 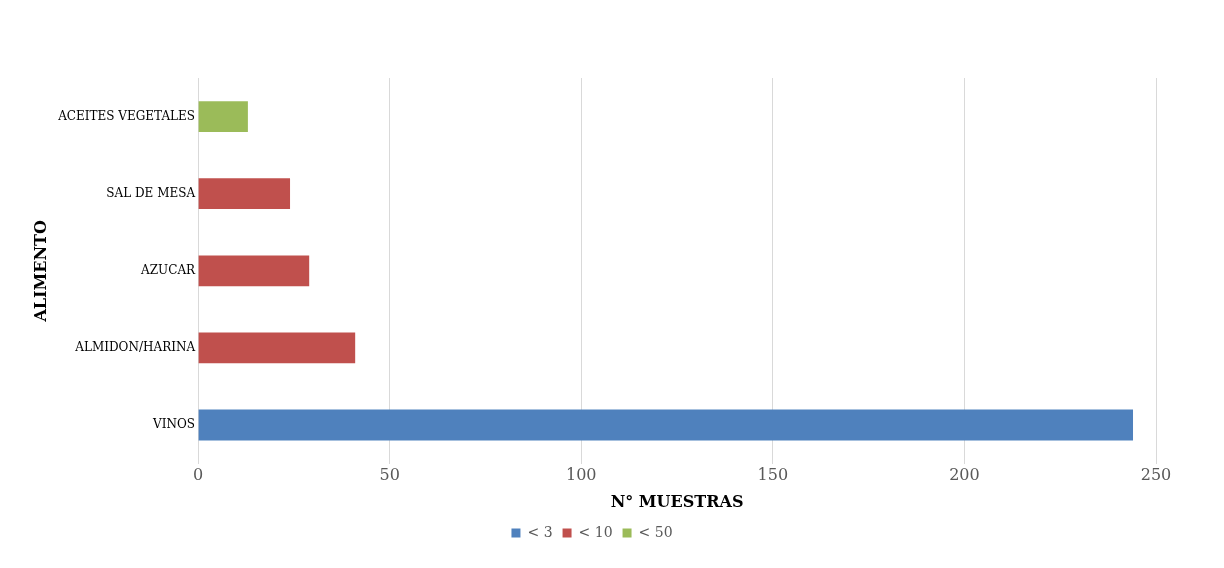 I want to click on x-axis-title: N° MUESTRAS, so click(x=677, y=501).